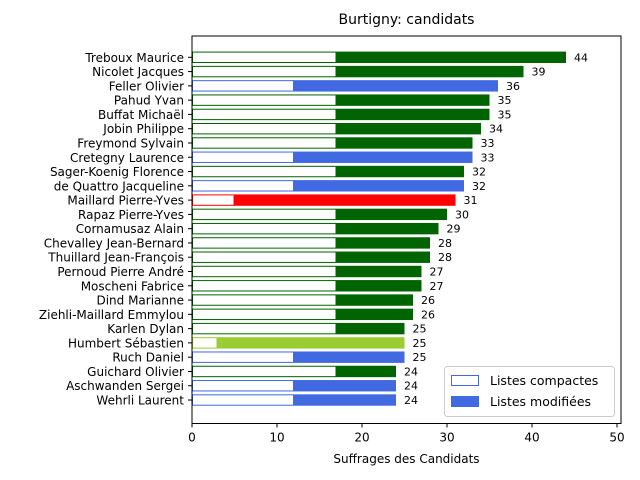  Describe the element at coordinates (544, 380) in the screenshot. I see `legend-label: Listes compactes` at that location.